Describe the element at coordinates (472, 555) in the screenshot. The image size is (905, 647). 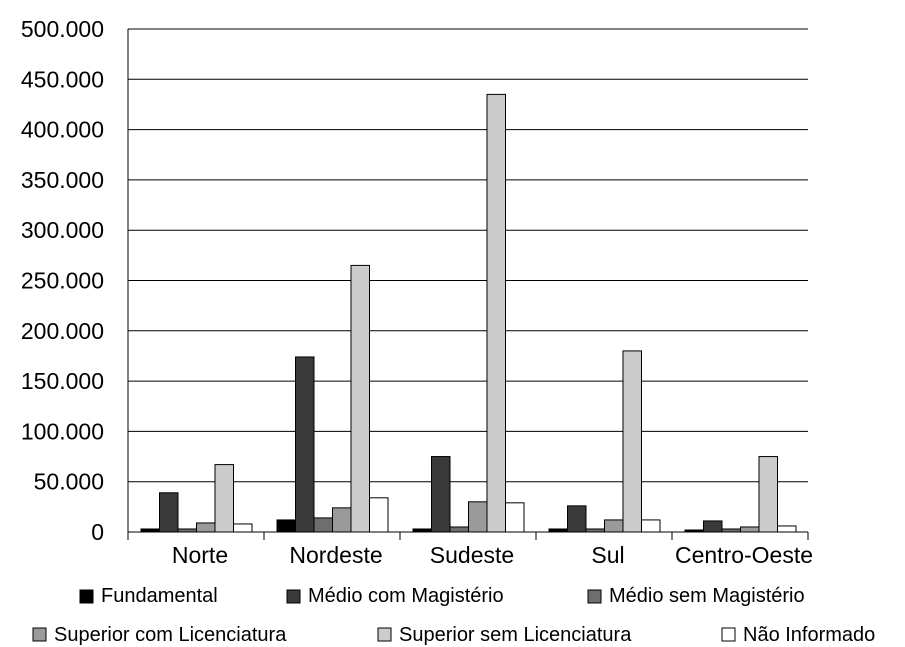
I see `x-tick-label: Sudeste` at that location.